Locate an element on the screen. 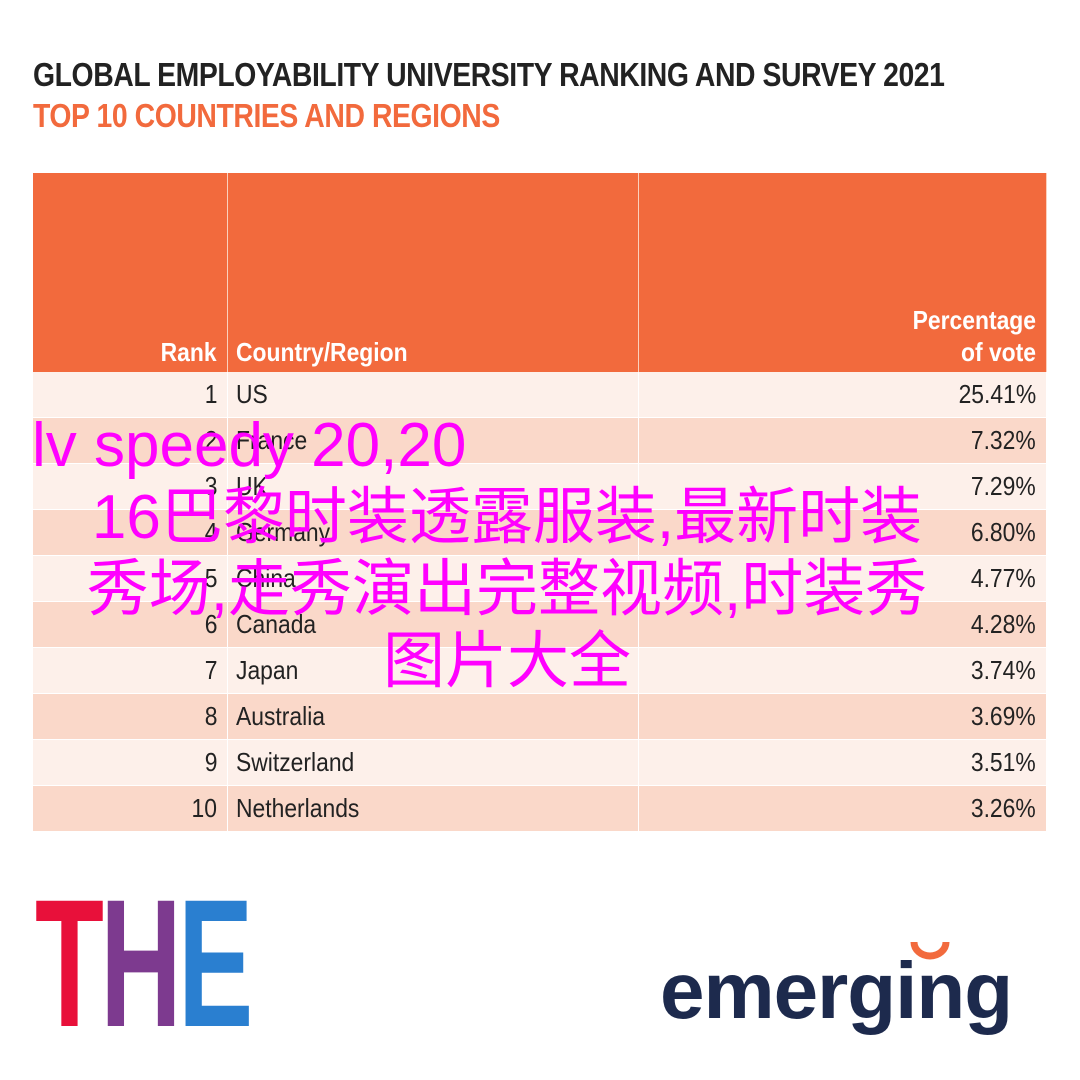 This screenshot has height=1080, width=1080. cell-text: 1 is located at coordinates (210, 394).